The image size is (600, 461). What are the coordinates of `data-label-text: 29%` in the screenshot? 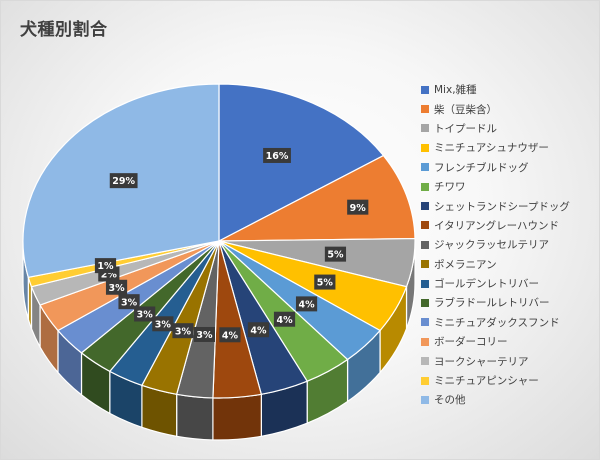 It's located at (123, 181).